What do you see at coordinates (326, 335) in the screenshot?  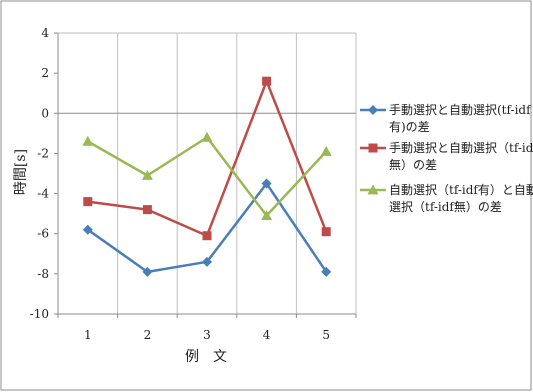 I see `x-tick-label: 5` at bounding box center [326, 335].